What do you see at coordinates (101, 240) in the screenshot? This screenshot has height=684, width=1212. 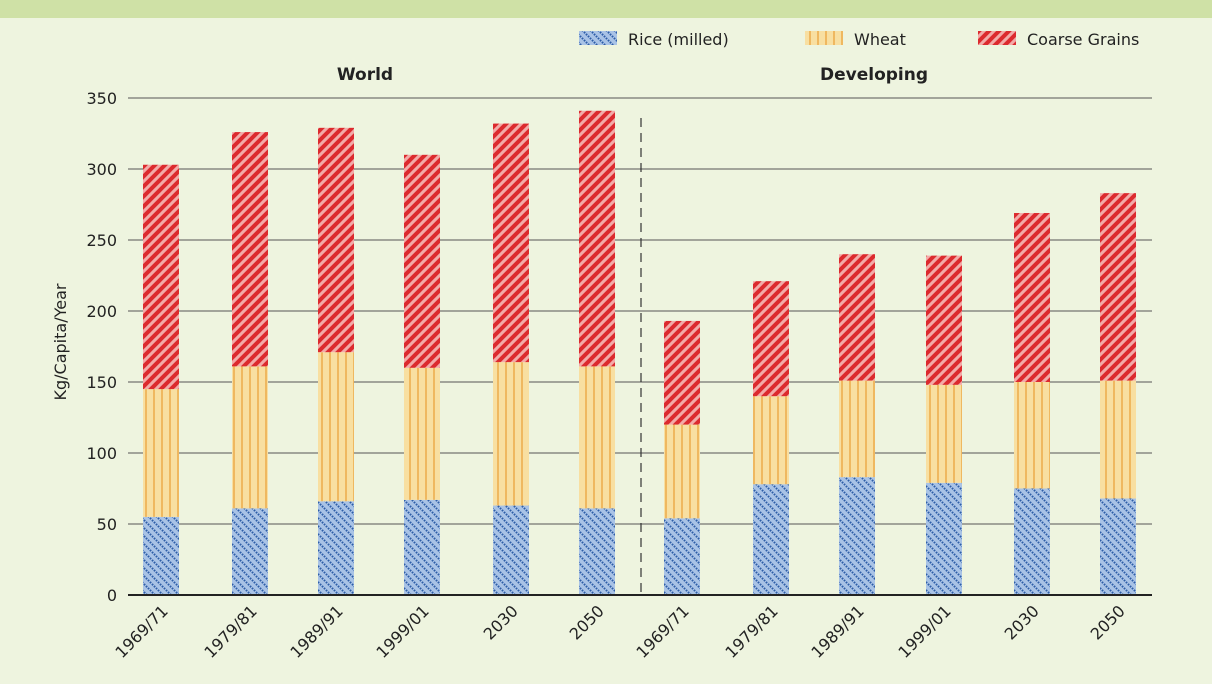 I see `y-tick-label: 250` at bounding box center [101, 240].